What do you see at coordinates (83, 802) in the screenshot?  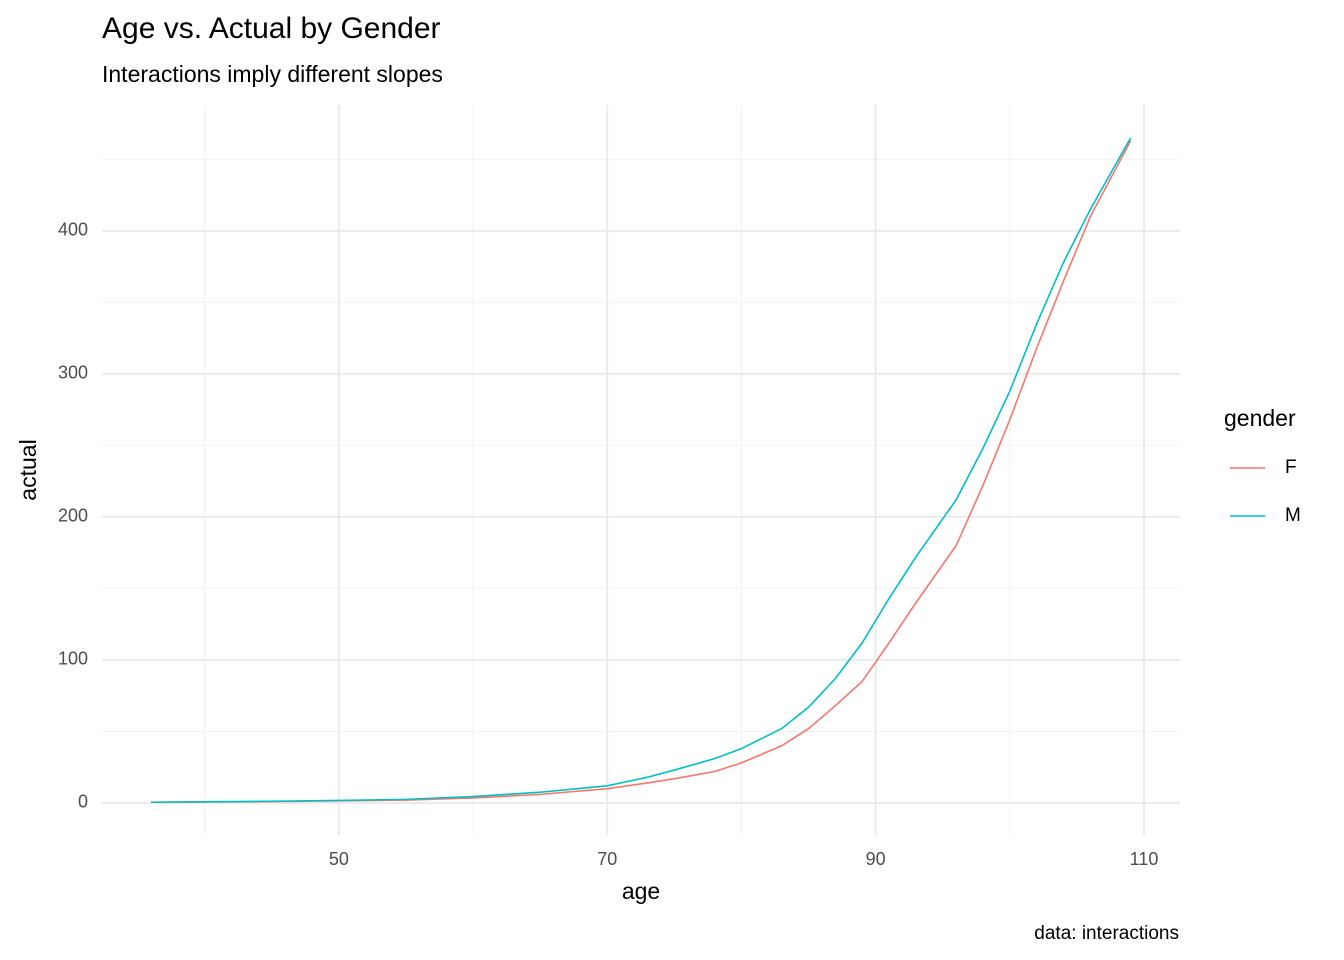 I see `y-tick-label: 0` at bounding box center [83, 802].